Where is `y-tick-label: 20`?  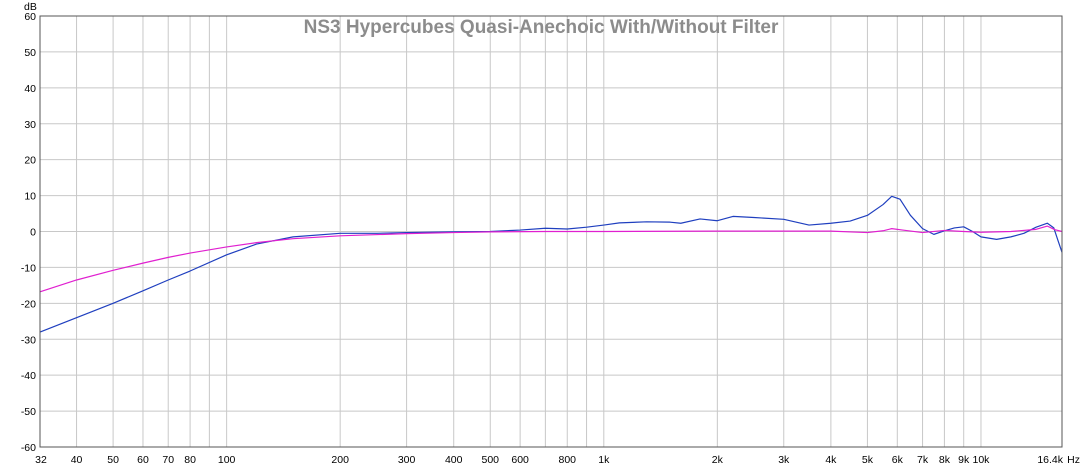 y-tick-label: 20 is located at coordinates (30, 161).